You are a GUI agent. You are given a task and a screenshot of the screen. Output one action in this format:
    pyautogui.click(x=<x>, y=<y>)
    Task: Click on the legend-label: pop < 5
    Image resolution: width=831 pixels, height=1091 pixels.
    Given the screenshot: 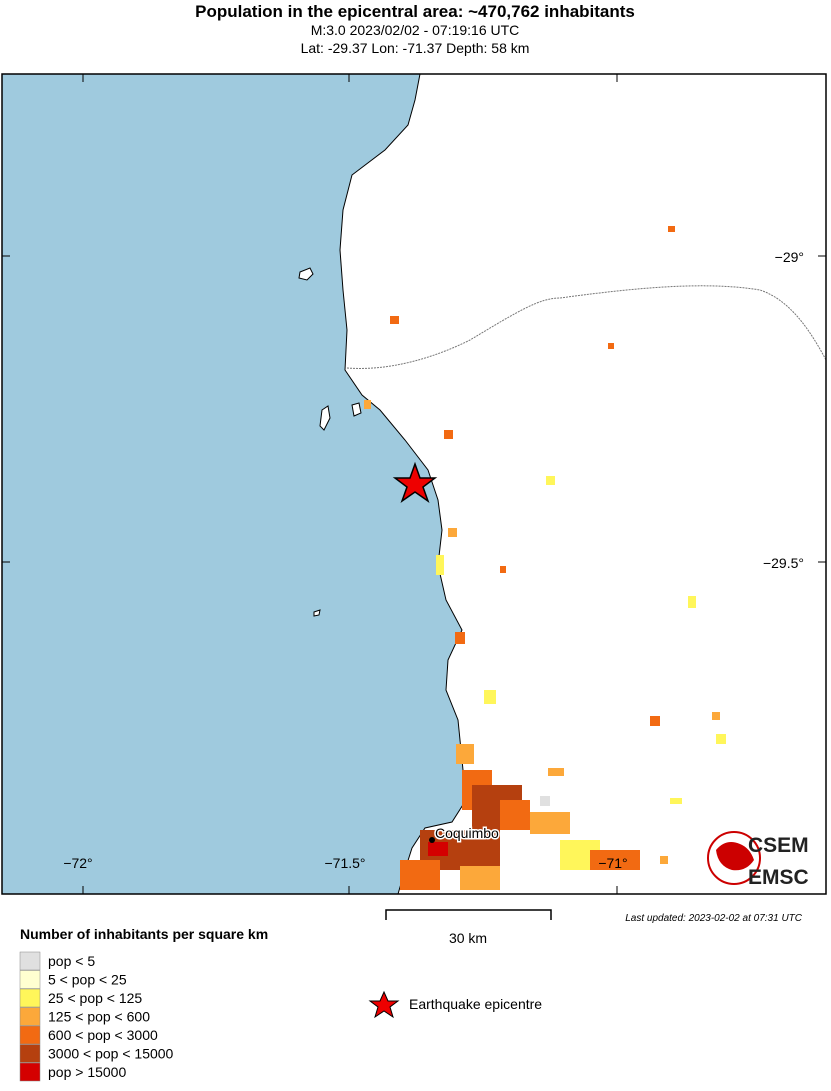 What is the action you would take?
    pyautogui.click(x=71, y=961)
    